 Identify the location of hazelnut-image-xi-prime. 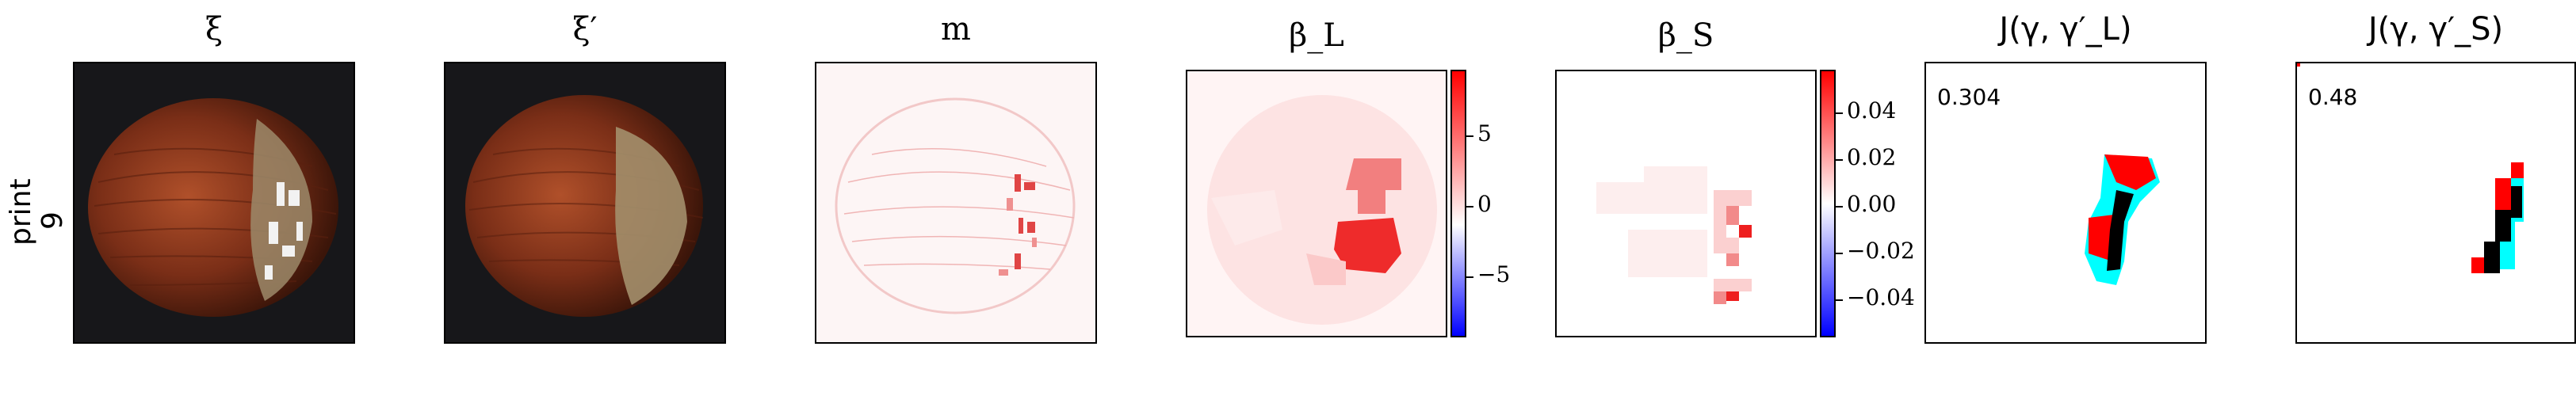
(584, 206).